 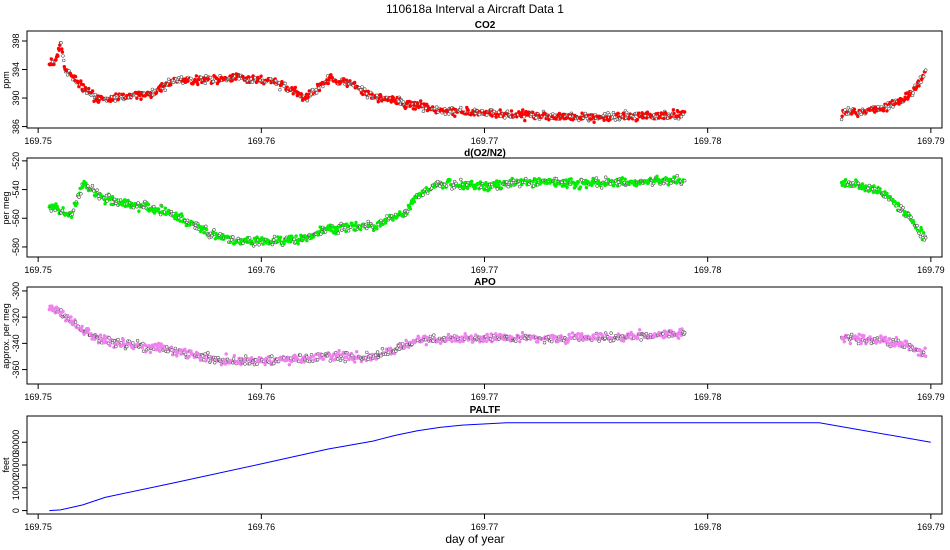 I want to click on co2-x-tick-label: 169.75, so click(x=38, y=141).